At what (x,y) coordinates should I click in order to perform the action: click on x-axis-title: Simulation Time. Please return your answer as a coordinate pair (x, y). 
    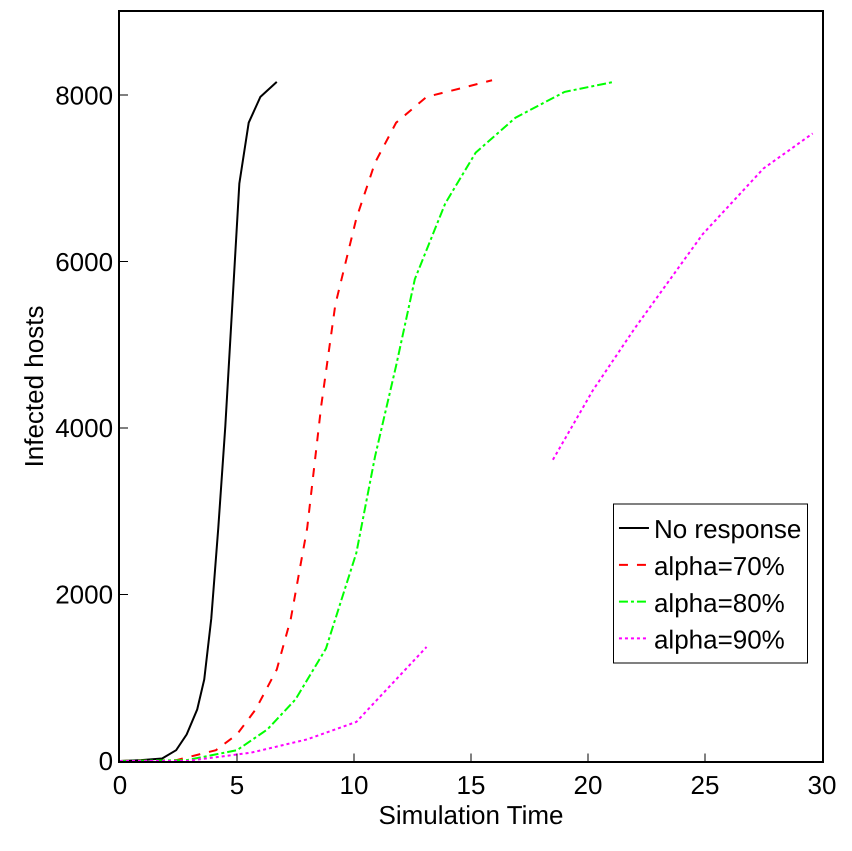
    Looking at the image, I should click on (471, 815).